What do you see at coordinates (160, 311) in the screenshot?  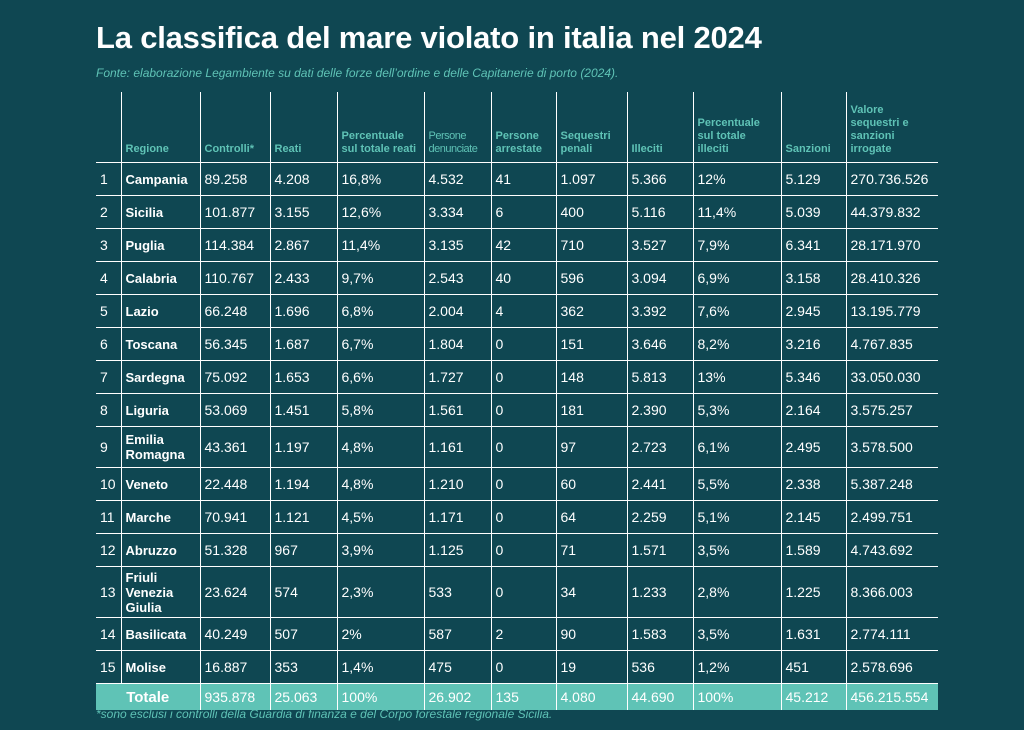 I see `region-cell: Lazio` at bounding box center [160, 311].